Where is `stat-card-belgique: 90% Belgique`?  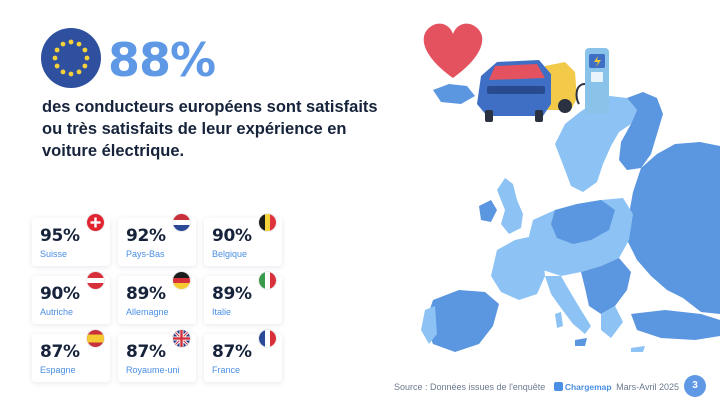
stat-card-belgique: 90% Belgique is located at coordinates (243, 240).